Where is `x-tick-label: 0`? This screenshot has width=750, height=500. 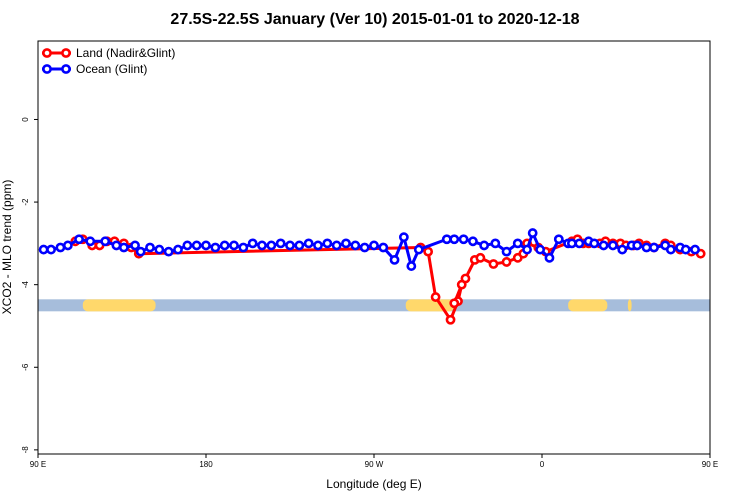 x-tick-label: 0 is located at coordinates (542, 464).